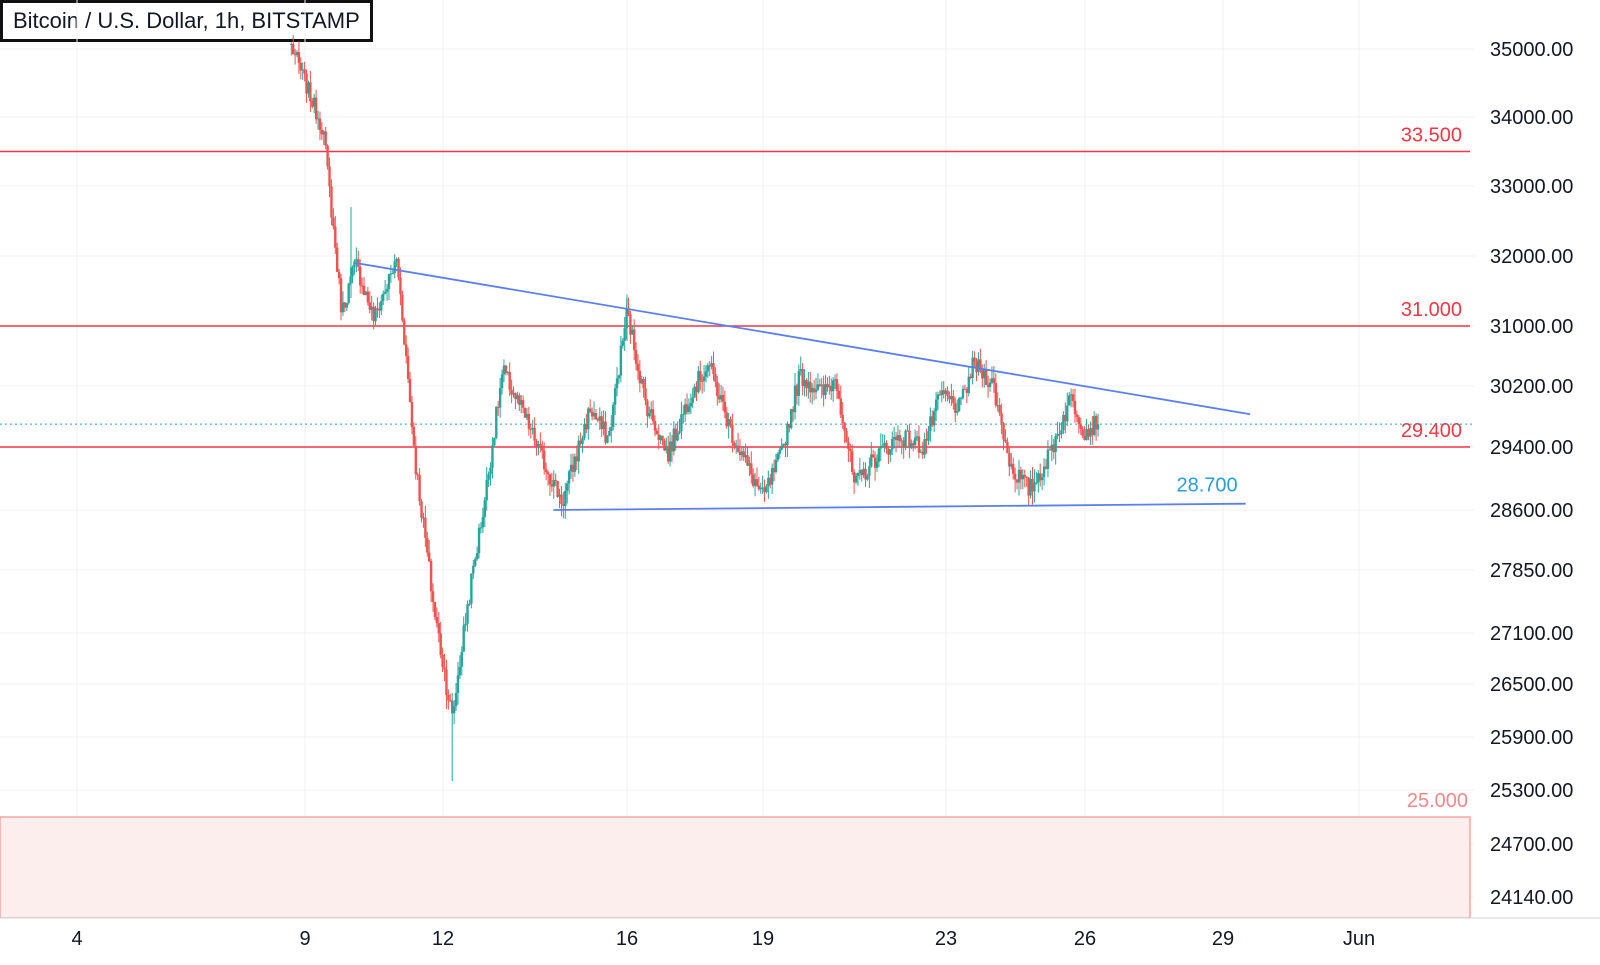 This screenshot has width=1600, height=965. Describe the element at coordinates (1531, 738) in the screenshot. I see `y-tick-label: 25900.00` at that location.